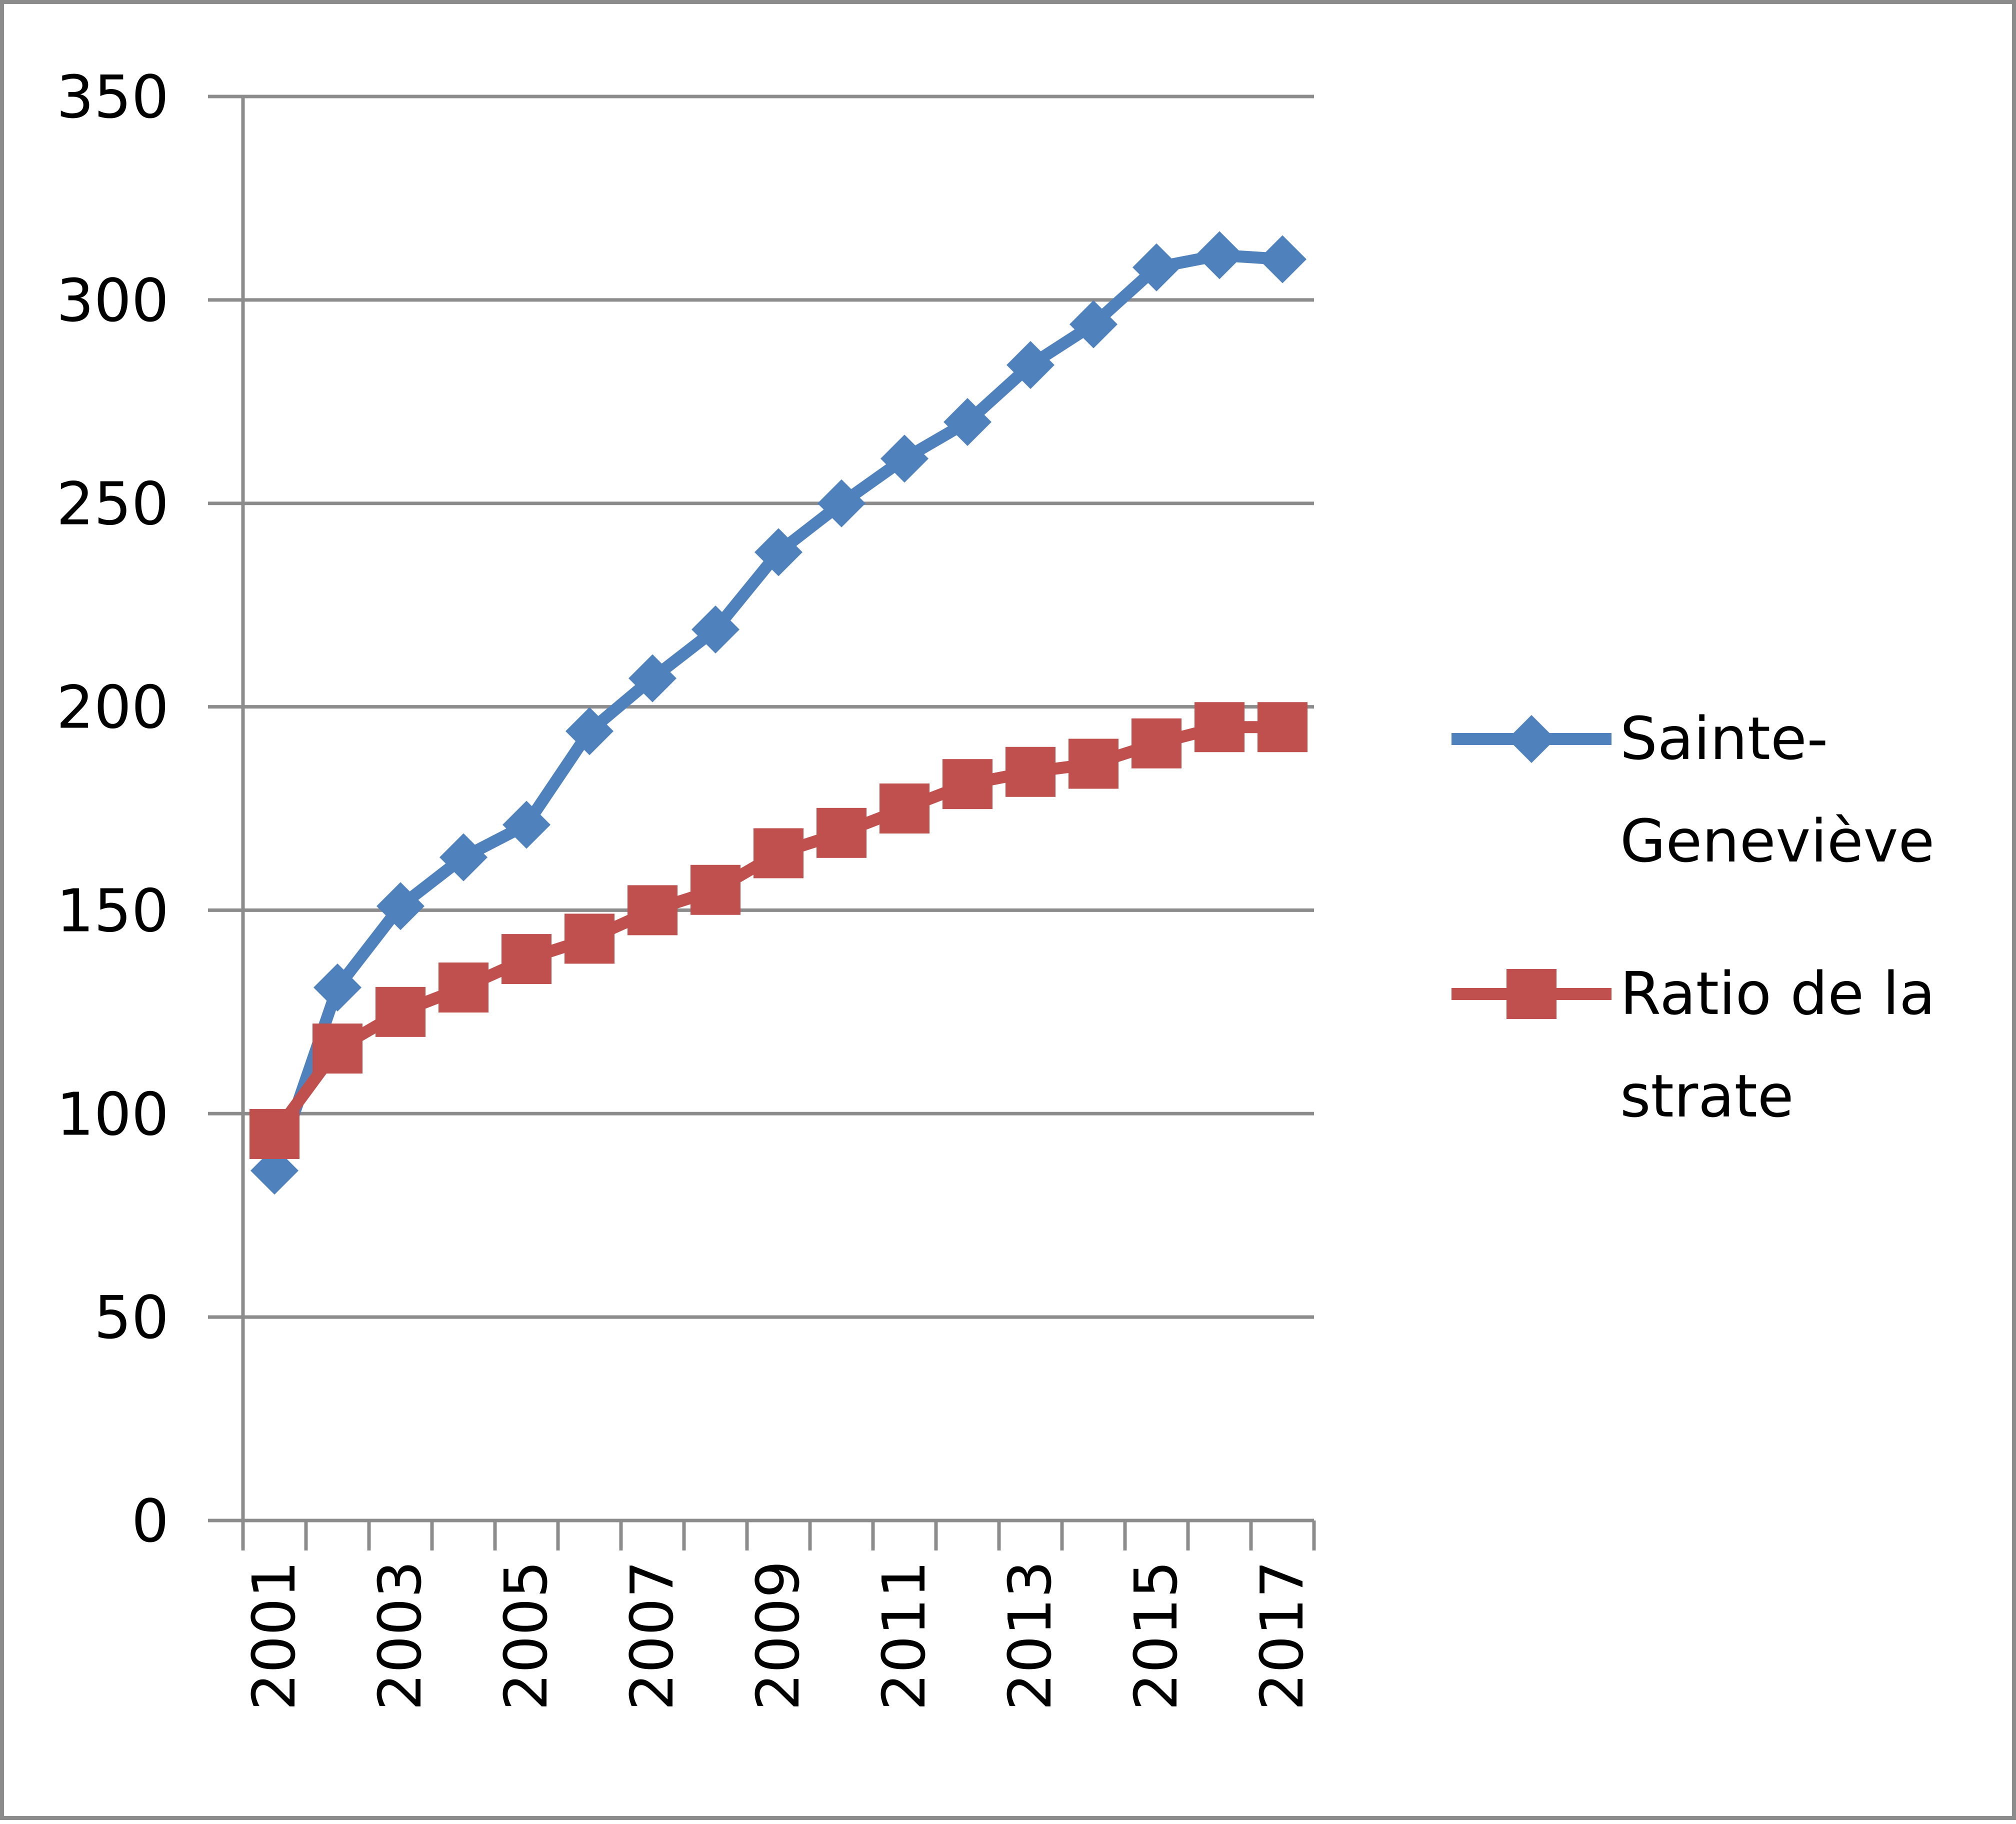 The height and width of the screenshot is (1824, 2016). What do you see at coordinates (112, 809) in the screenshot?
I see `y-axis-tick-labels: 0 50 100 150 200 250 300 350` at bounding box center [112, 809].